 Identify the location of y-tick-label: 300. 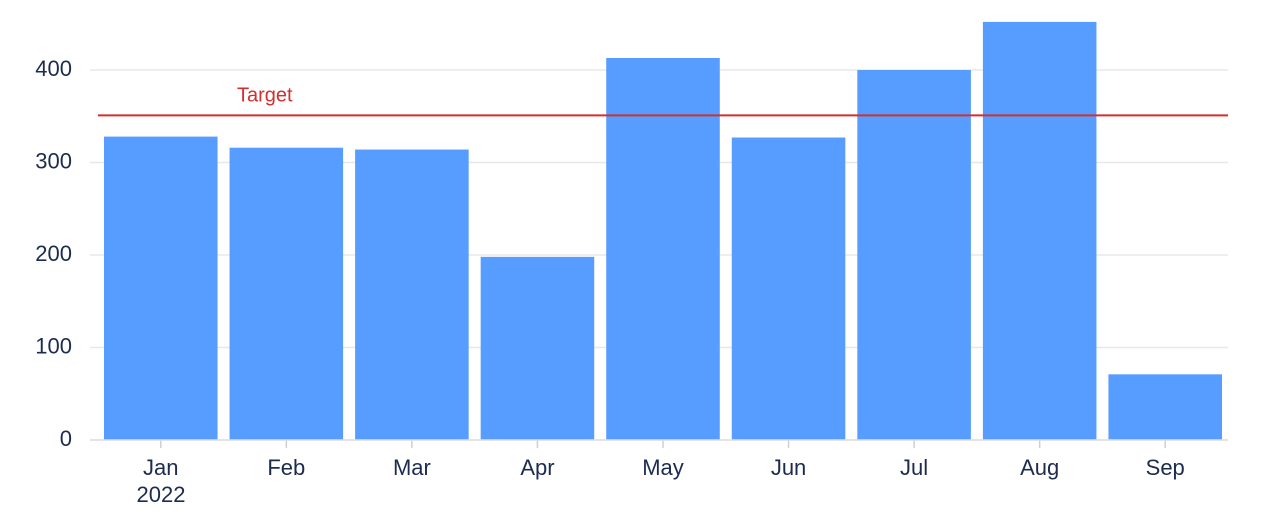
(53, 160).